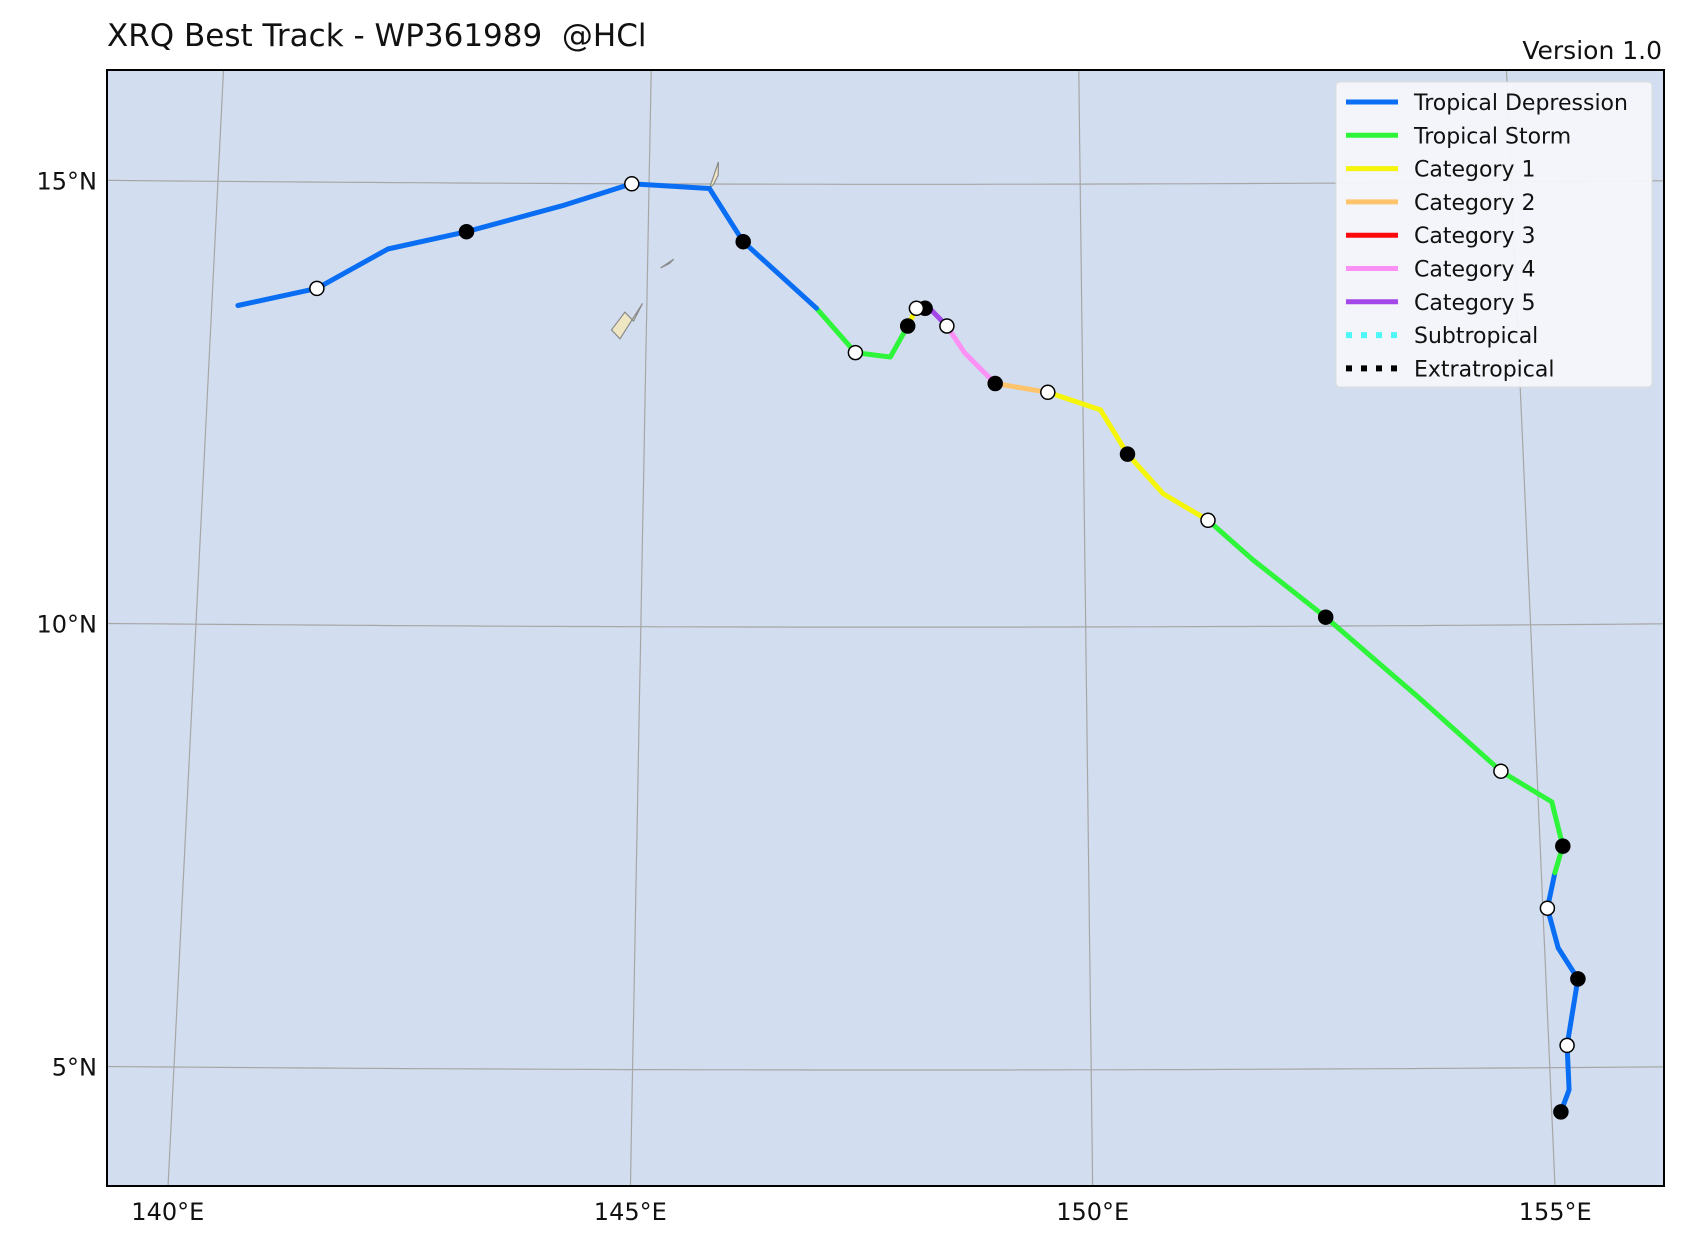 Image resolution: width=1682 pixels, height=1248 pixels. I want to click on version-label: Version 1.0, so click(1592, 50).